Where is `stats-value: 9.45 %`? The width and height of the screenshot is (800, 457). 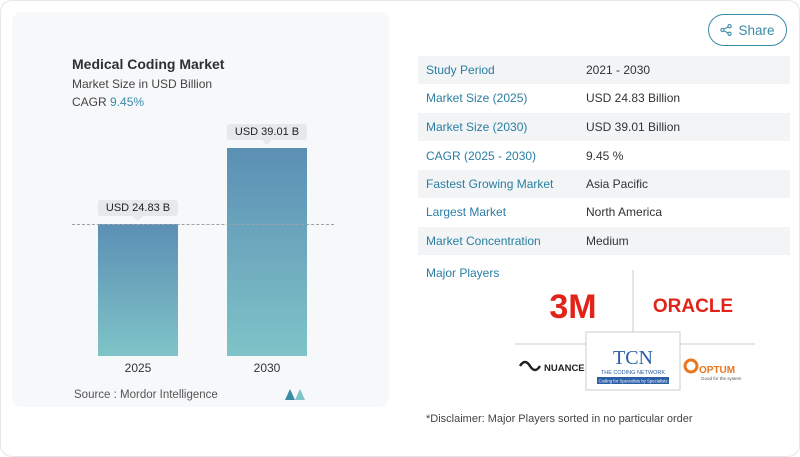
stats-value: 9.45 % is located at coordinates (605, 156).